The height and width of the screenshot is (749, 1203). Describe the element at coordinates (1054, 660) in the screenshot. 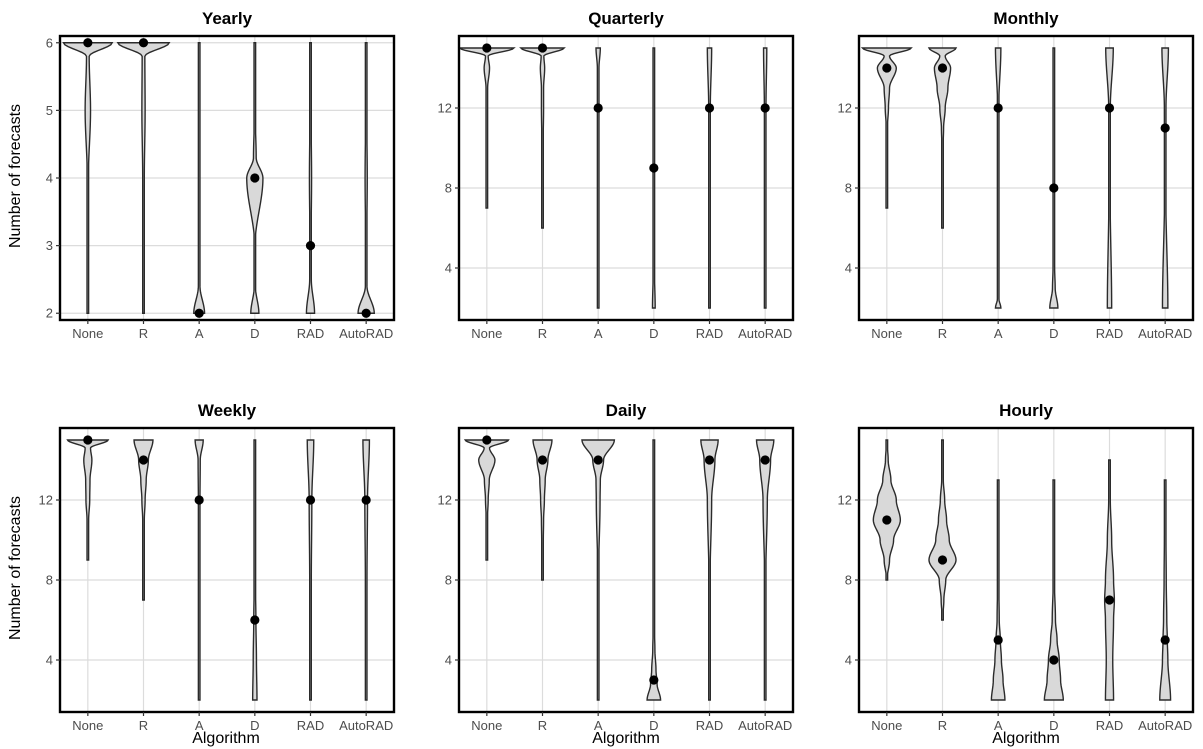

I see `median-point-hourly-d` at that location.